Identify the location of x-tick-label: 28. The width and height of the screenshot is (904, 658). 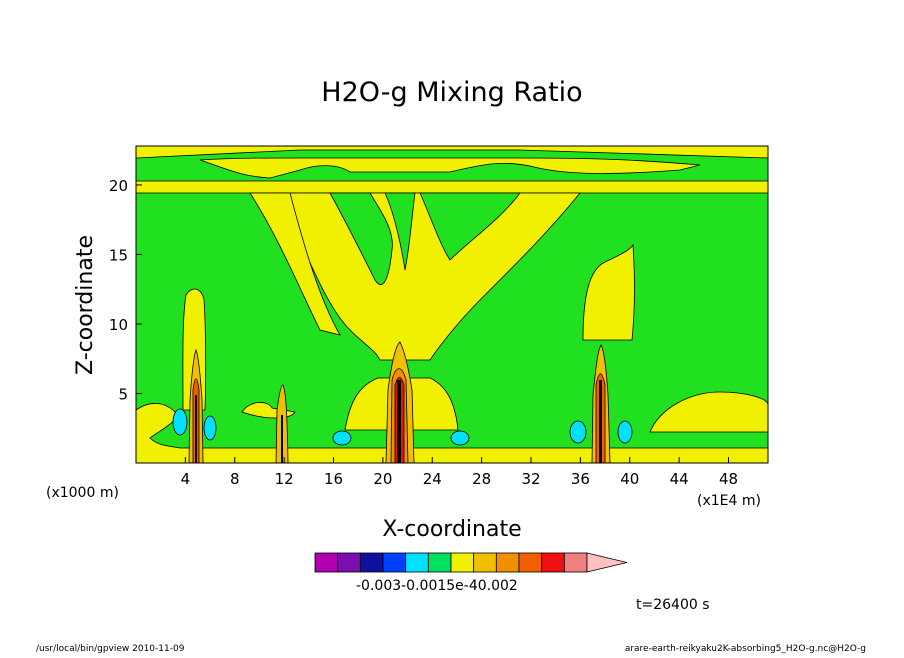
(481, 479).